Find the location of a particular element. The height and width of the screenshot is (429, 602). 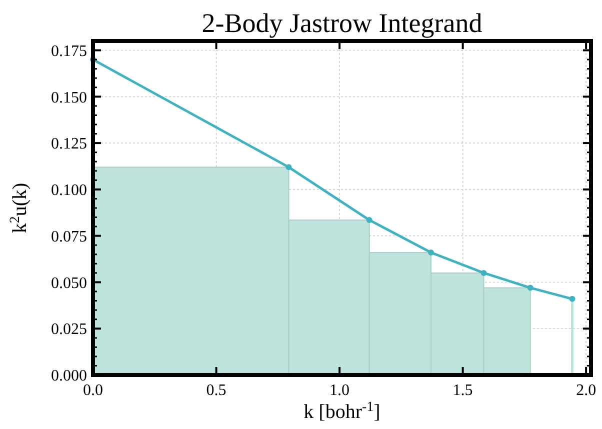

y-tick-label: 0.125 is located at coordinates (69, 144).